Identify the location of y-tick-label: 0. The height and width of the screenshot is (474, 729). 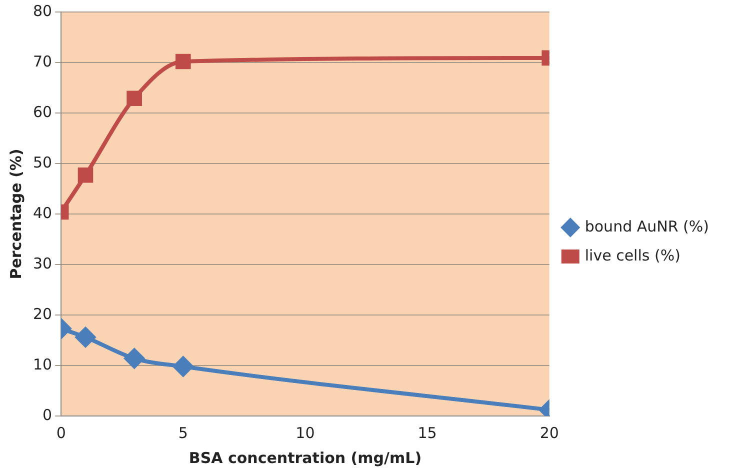
(47, 415).